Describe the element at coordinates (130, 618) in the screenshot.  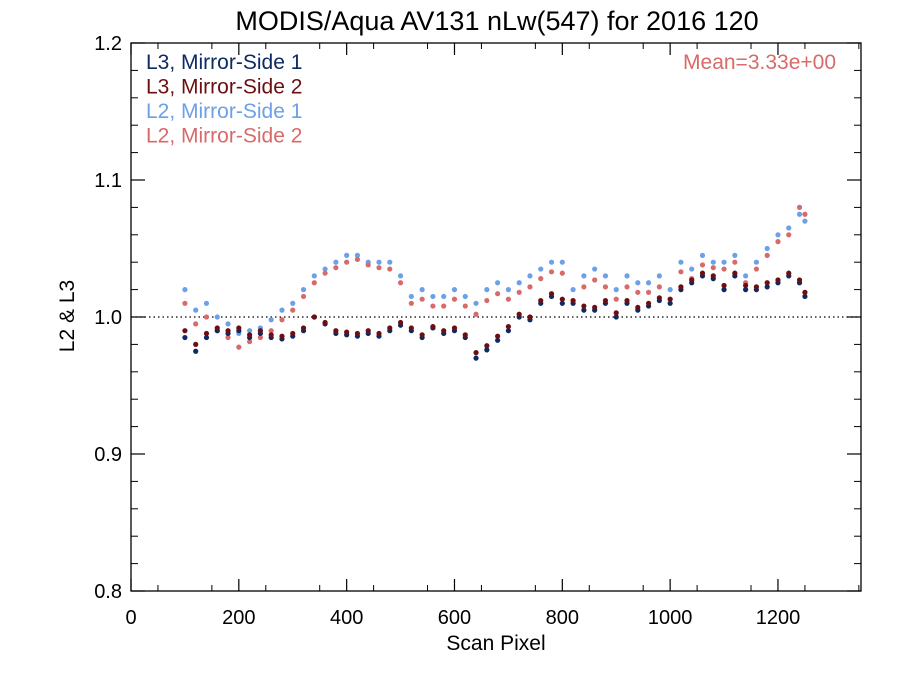
I see `x-tick-label: 0` at that location.